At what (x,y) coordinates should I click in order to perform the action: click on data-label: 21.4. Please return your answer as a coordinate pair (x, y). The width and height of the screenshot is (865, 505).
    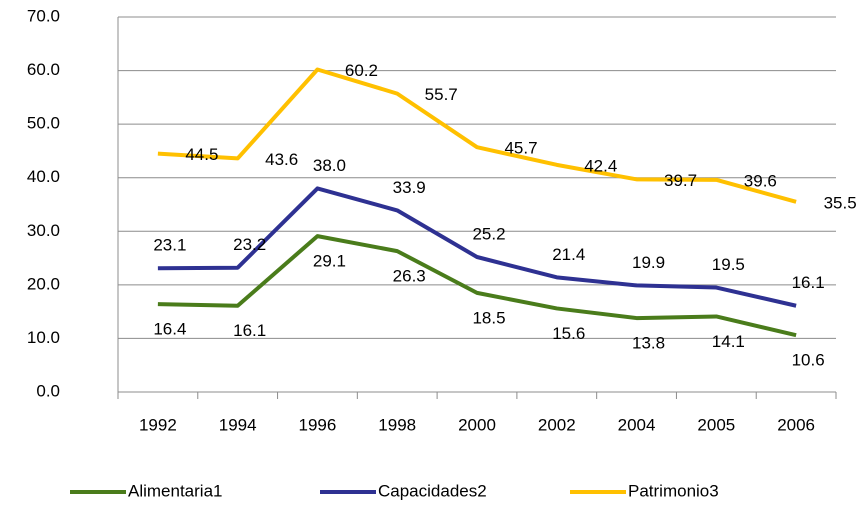
    Looking at the image, I should click on (568, 254).